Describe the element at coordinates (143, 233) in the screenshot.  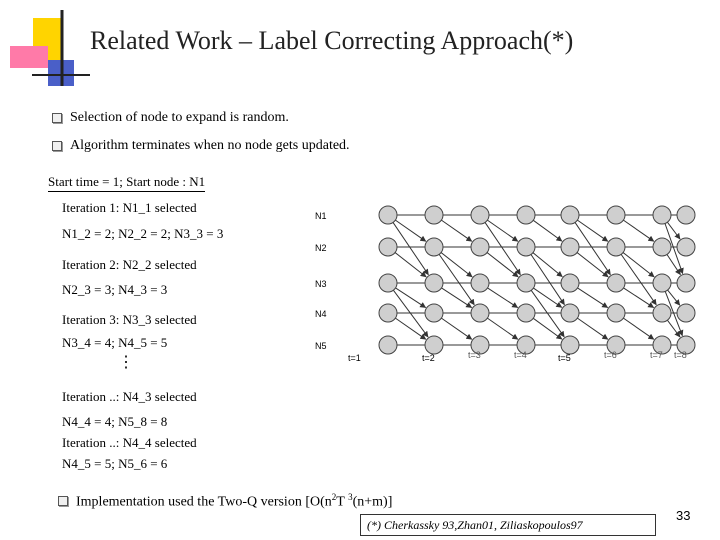
I see `iteration-line: N1_2 = 2; N2_2 = 2; N3_3 = 3` at that location.